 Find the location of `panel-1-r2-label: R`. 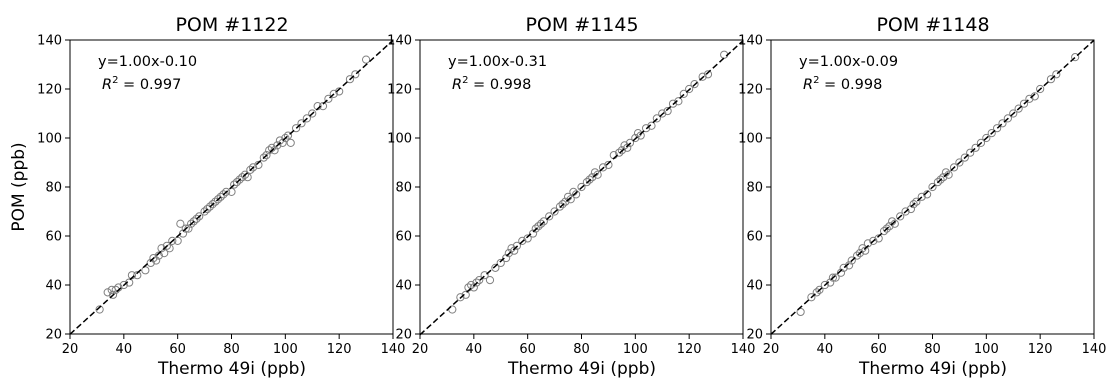

panel-1-r2-label: R is located at coordinates (107, 85).